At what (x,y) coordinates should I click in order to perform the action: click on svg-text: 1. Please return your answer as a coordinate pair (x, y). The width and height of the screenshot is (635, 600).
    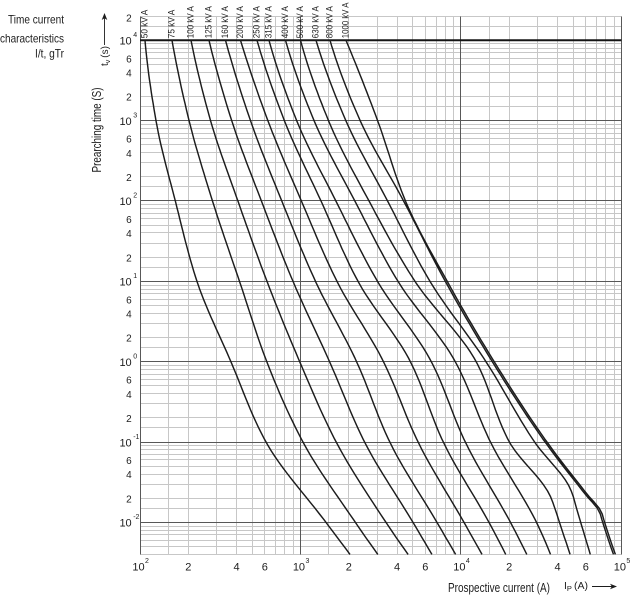
    Looking at the image, I should click on (135, 276).